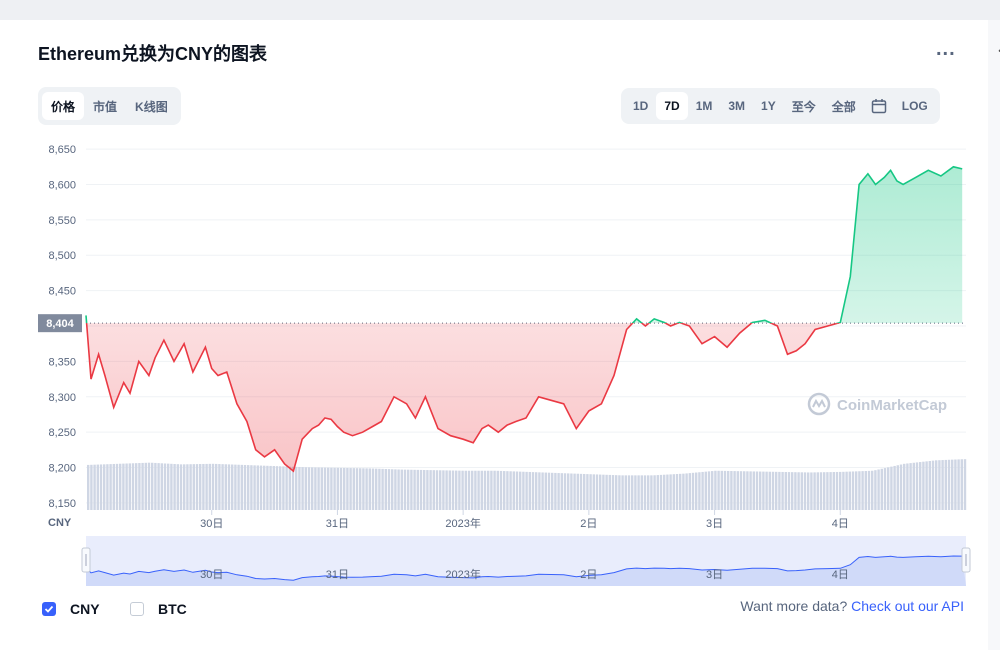  What do you see at coordinates (172, 609) in the screenshot?
I see `btc-checkbox-label: BTC` at bounding box center [172, 609].